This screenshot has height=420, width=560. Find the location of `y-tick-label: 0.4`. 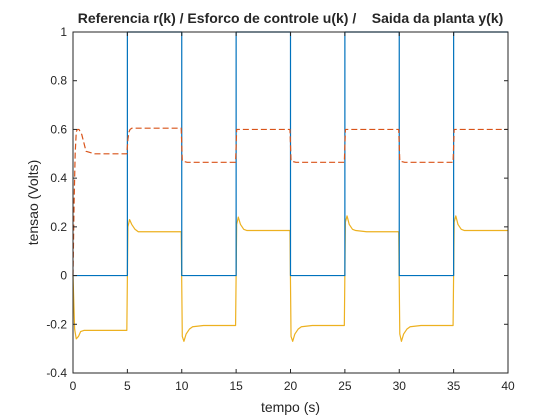

y-tick-label: 0.4 is located at coordinates (58, 178).